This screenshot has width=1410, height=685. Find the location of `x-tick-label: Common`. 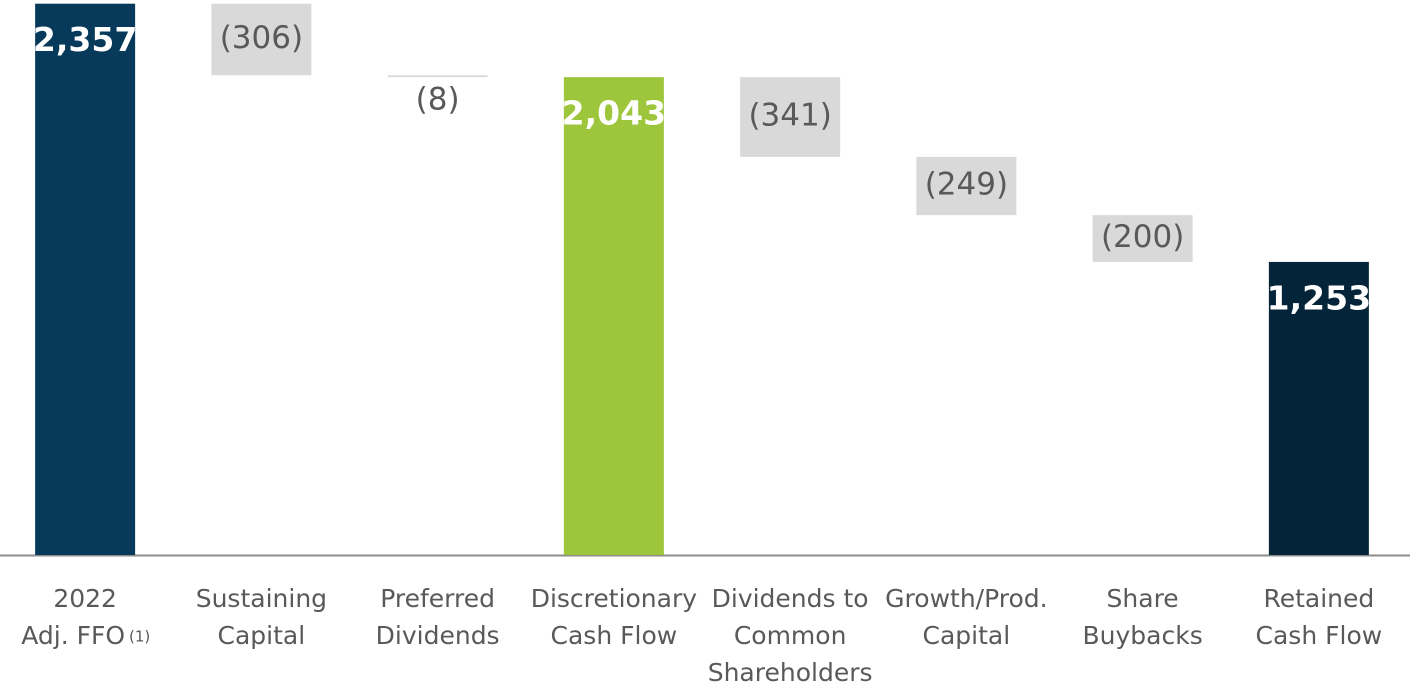

x-tick-label: Common is located at coordinates (790, 635).